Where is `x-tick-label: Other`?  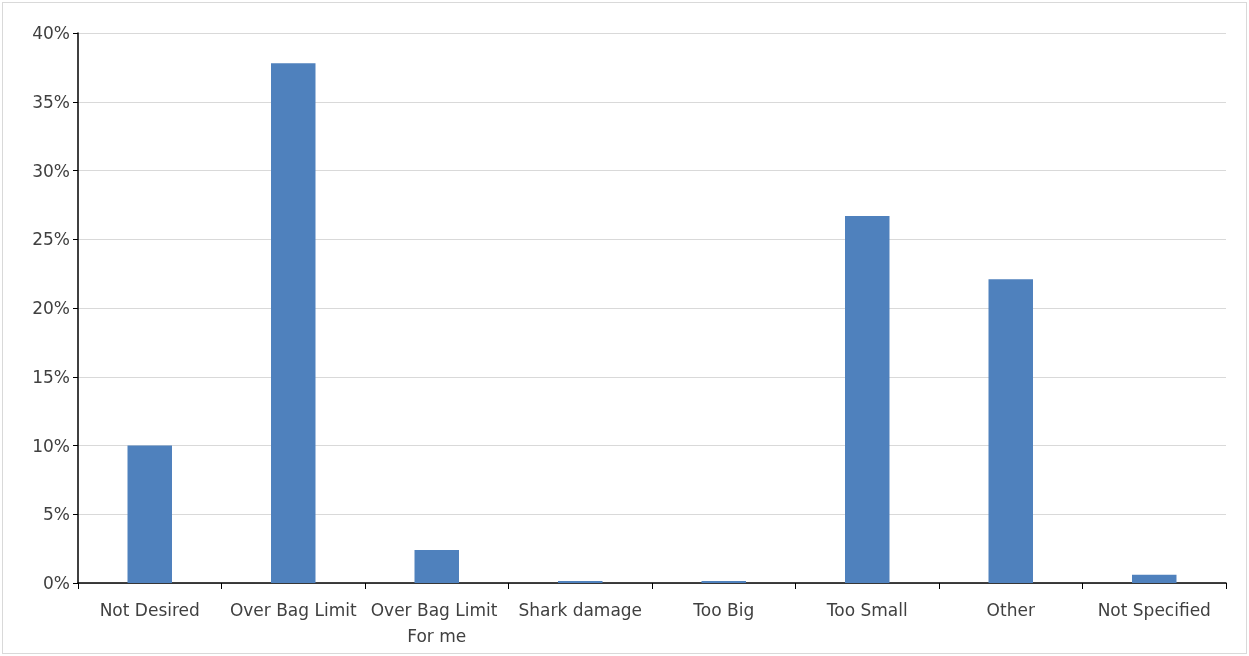
x-tick-label: Other is located at coordinates (1010, 610).